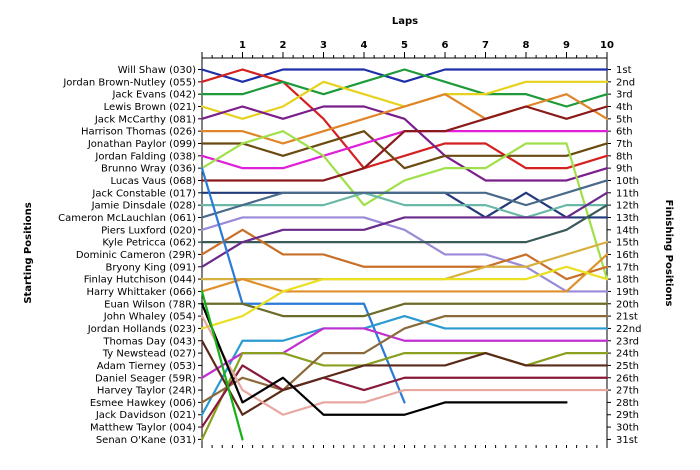 The height and width of the screenshot is (470, 700). What do you see at coordinates (148, 230) in the screenshot?
I see `starting-position-label: Piers Luxford (020)` at bounding box center [148, 230].